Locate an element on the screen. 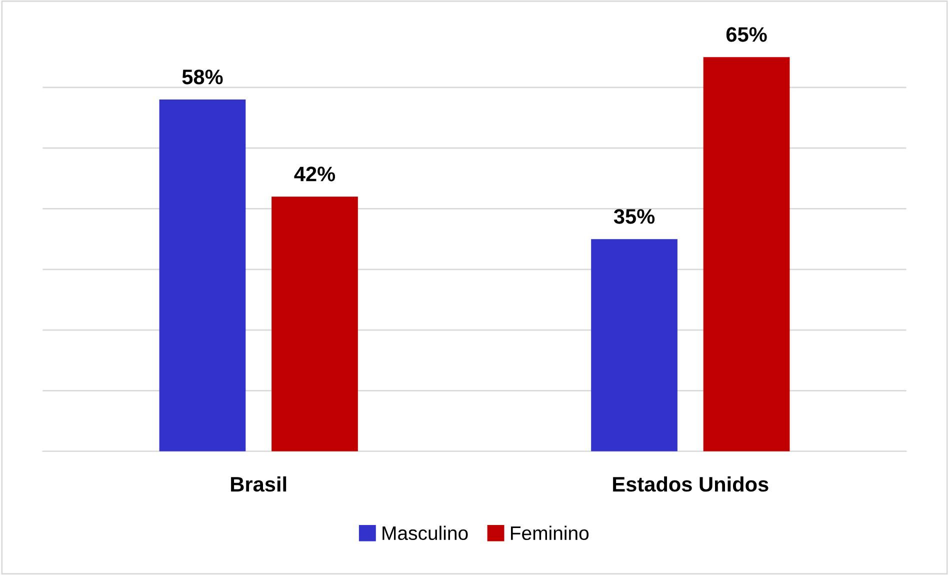 The width and height of the screenshot is (949, 575). legend-label: Feminino is located at coordinates (549, 533).